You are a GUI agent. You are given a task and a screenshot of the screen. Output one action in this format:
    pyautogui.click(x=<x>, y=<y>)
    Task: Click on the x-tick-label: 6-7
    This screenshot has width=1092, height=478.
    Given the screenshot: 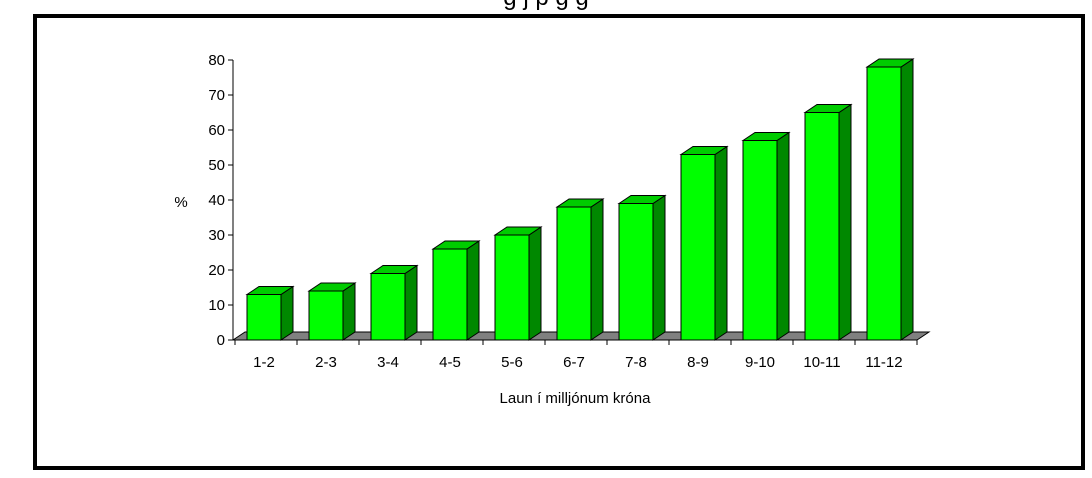 What is the action you would take?
    pyautogui.click(x=574, y=362)
    